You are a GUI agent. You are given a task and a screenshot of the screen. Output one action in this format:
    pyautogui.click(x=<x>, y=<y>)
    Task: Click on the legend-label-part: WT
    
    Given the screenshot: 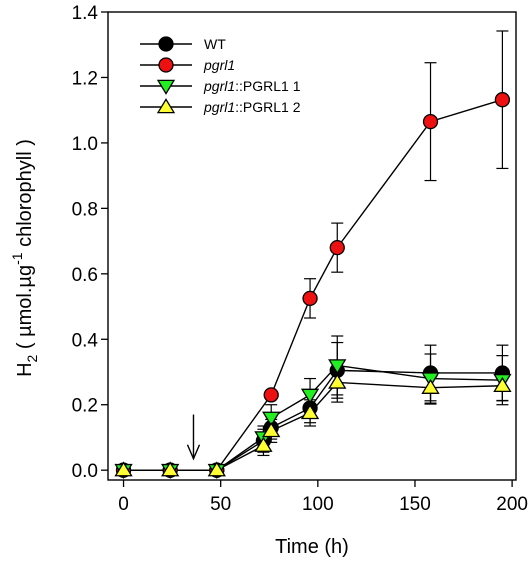 What is the action you would take?
    pyautogui.click(x=215, y=44)
    